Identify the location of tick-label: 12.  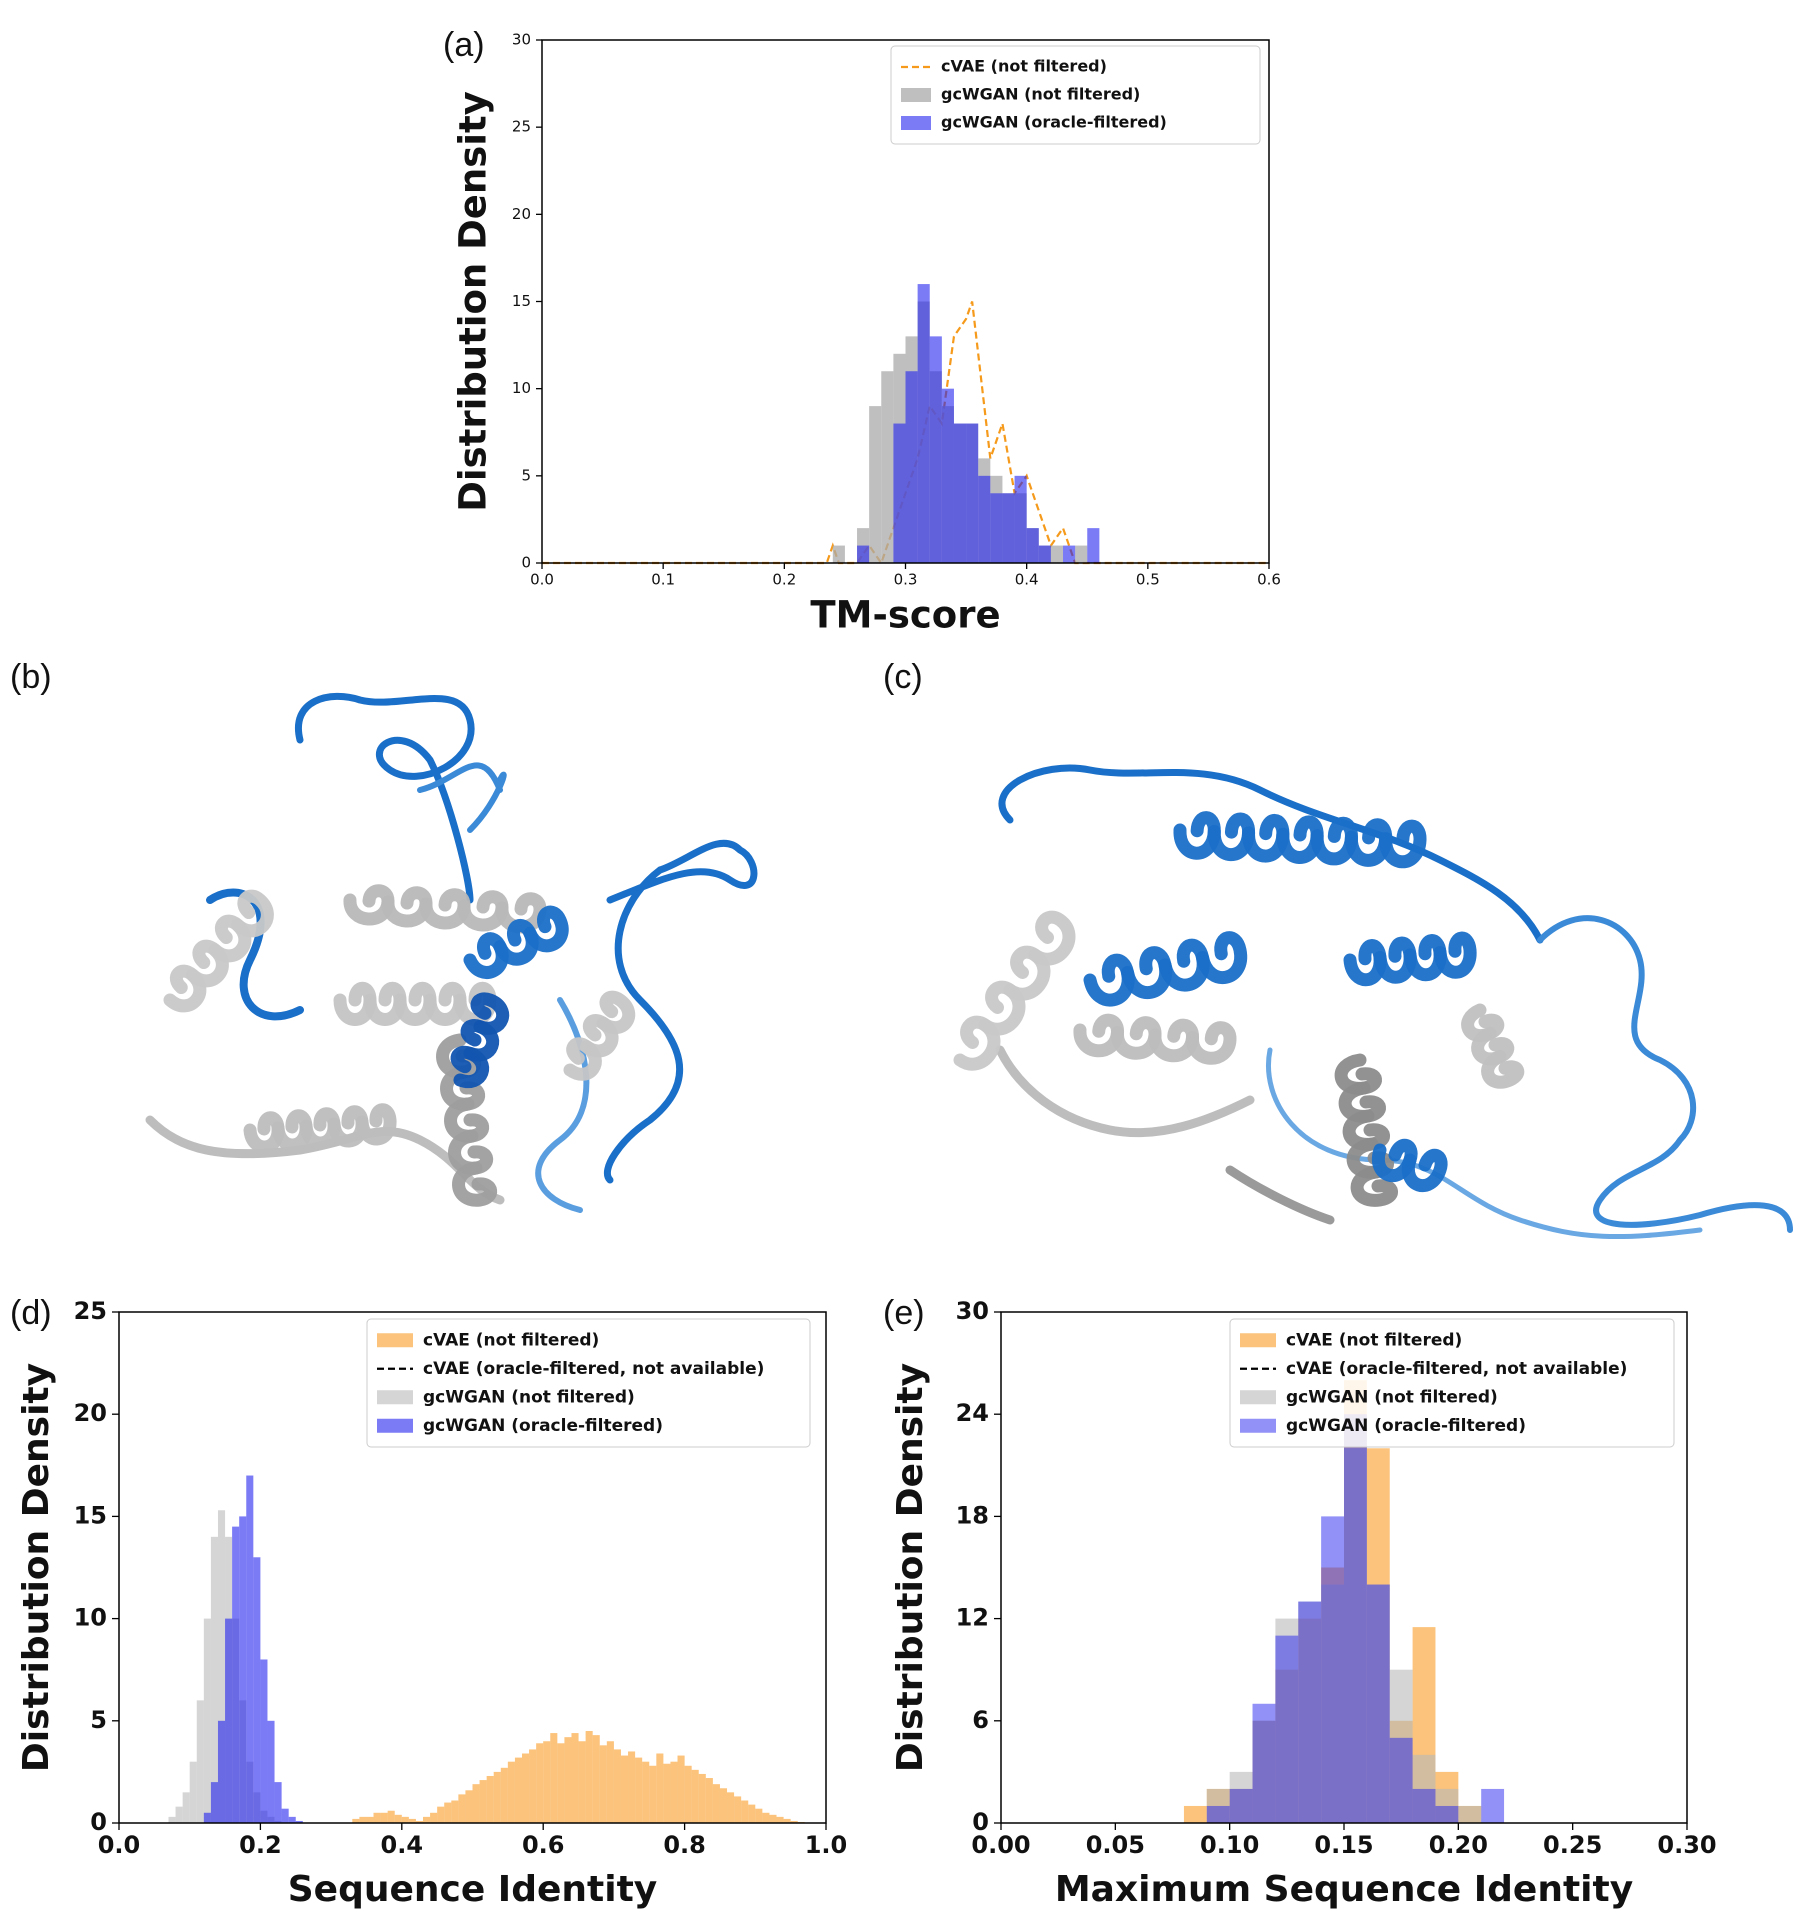
(972, 1618).